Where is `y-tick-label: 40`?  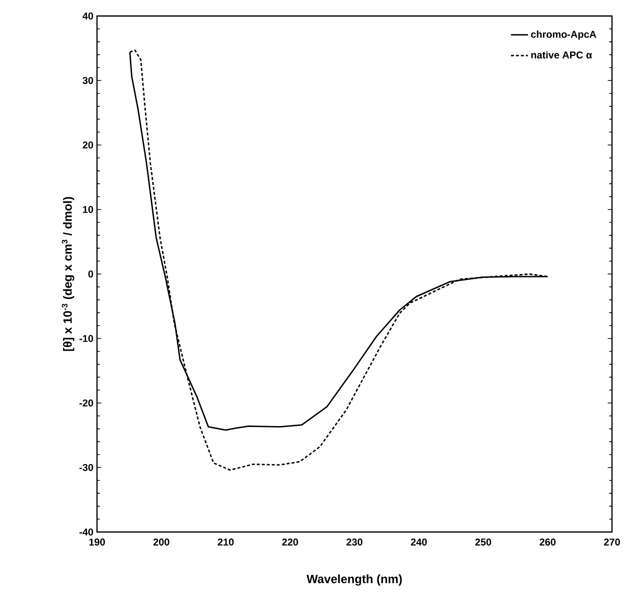 y-tick-label: 40 is located at coordinates (88, 16).